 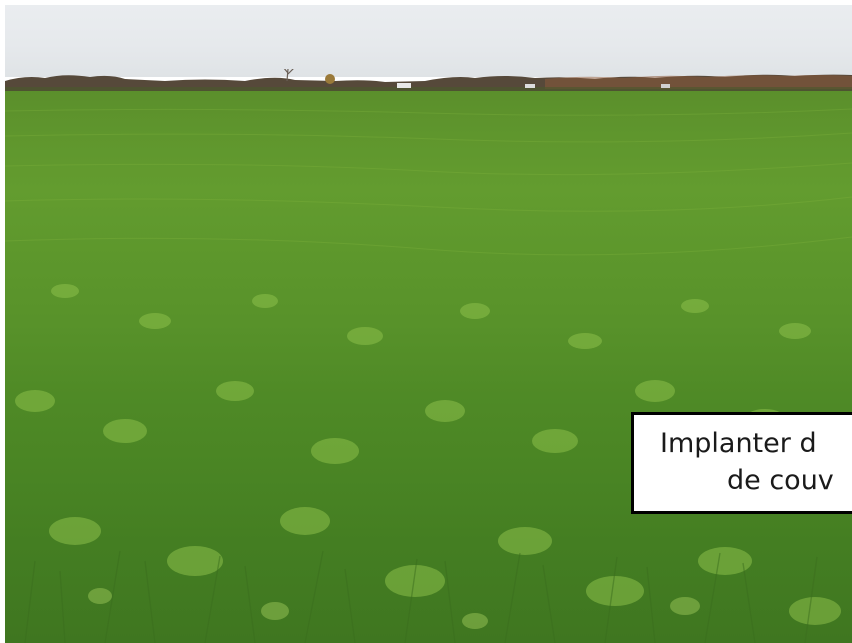 I want to click on overcast-sky, so click(x=428, y=41).